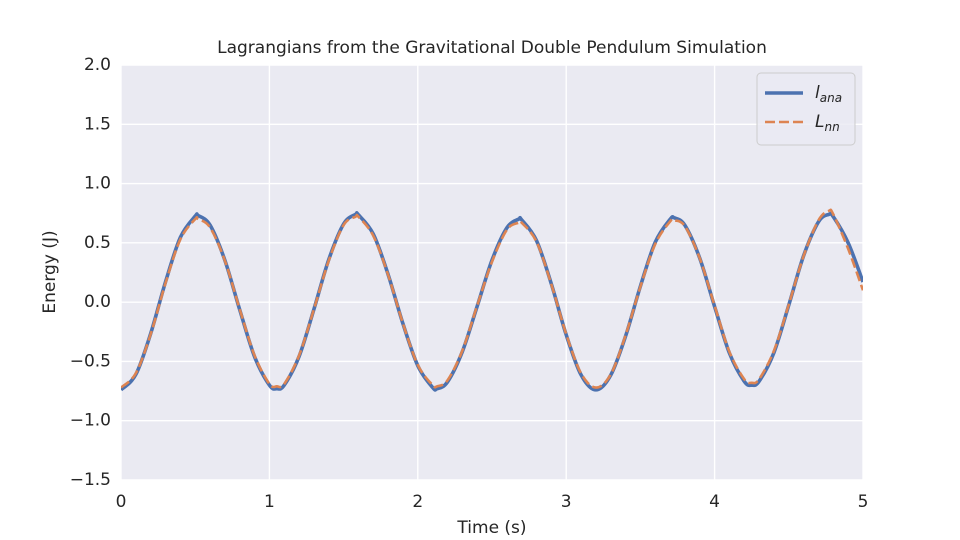 This screenshot has height=540, width=960. Describe the element at coordinates (50, 271) in the screenshot. I see `y-axis-label: Energy (J)` at that location.